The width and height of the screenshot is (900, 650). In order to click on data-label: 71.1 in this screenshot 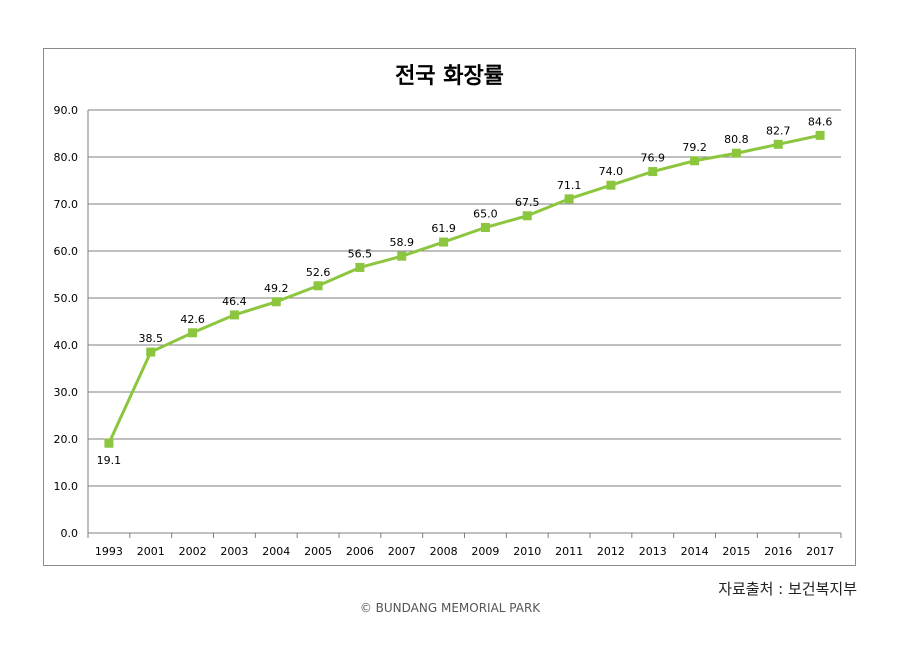, I will do `click(569, 185)`.